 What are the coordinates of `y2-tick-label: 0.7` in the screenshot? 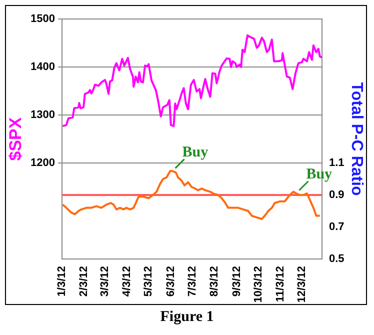 It's located at (336, 227).